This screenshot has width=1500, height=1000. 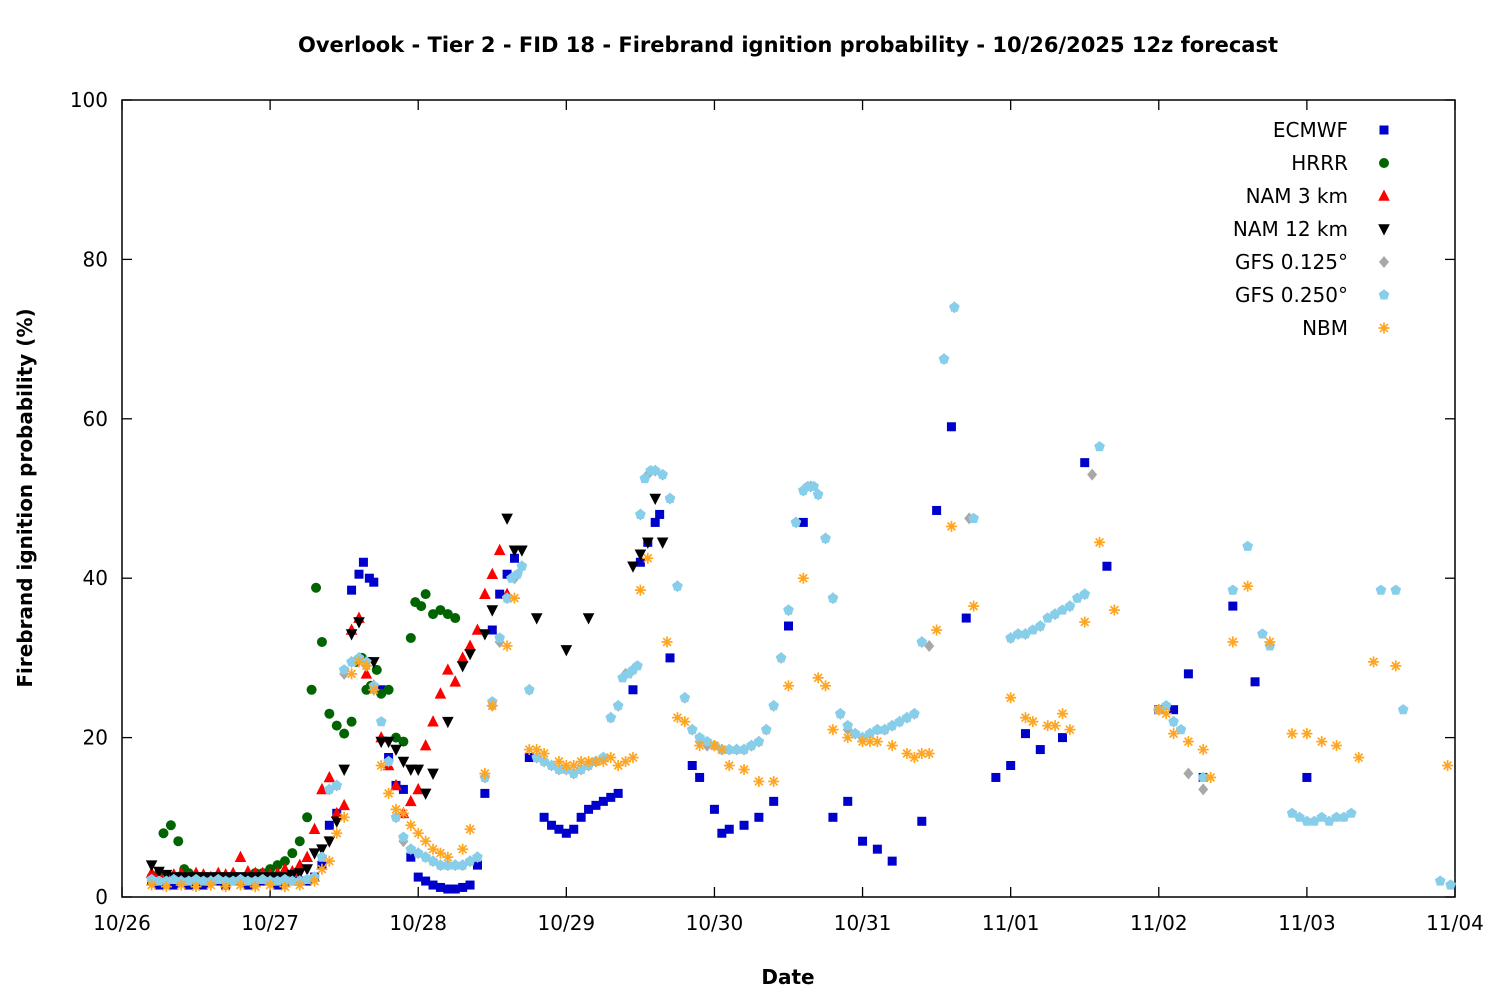 What do you see at coordinates (1290, 229) in the screenshot?
I see `legend-label: NAM 12 km` at bounding box center [1290, 229].